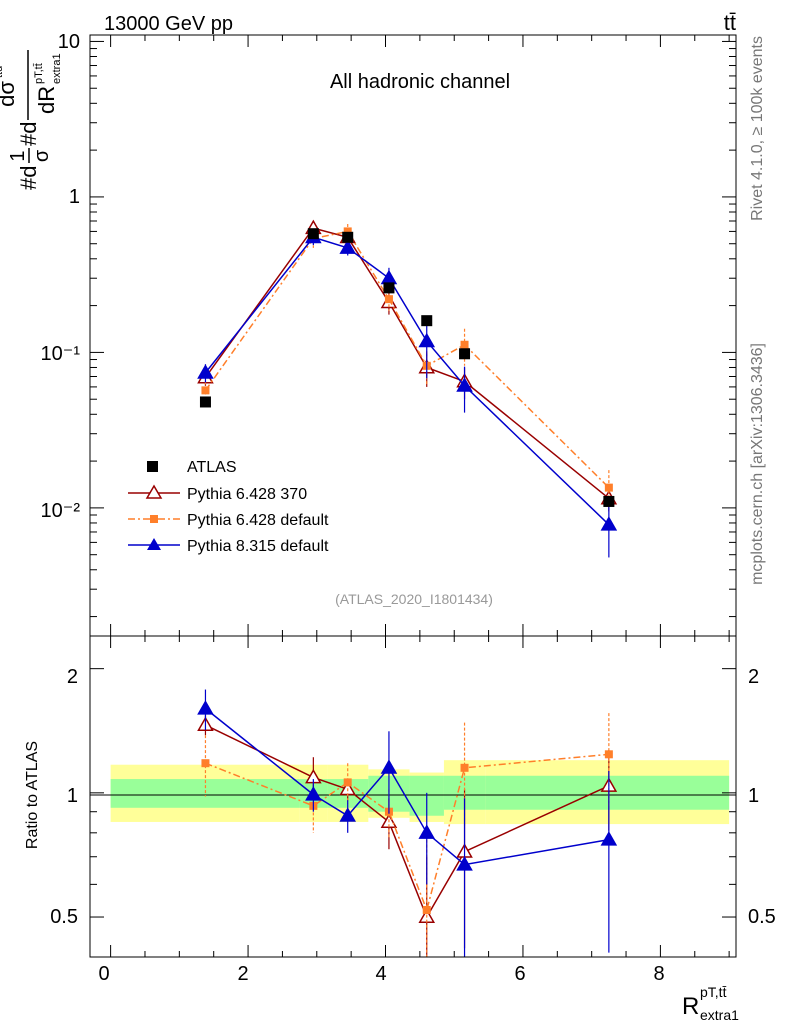  I want to click on xlabel-main: R, so click(690, 1006).